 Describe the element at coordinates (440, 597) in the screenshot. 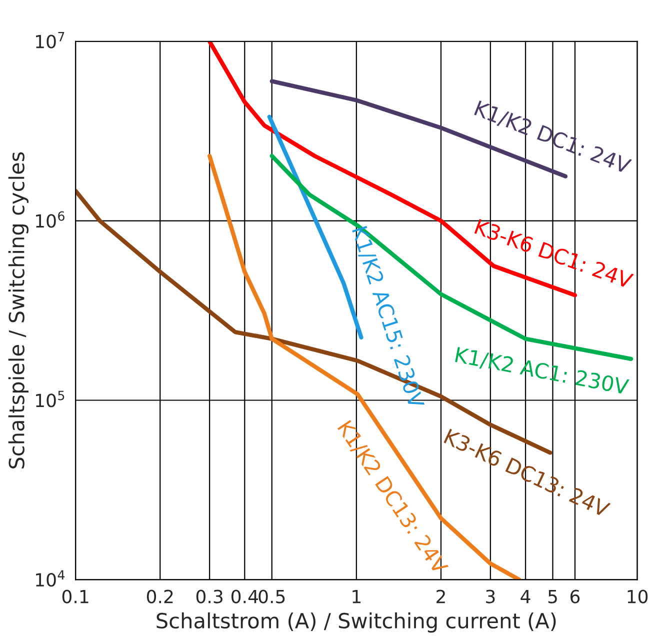

I see `x-tick-label: 2` at that location.